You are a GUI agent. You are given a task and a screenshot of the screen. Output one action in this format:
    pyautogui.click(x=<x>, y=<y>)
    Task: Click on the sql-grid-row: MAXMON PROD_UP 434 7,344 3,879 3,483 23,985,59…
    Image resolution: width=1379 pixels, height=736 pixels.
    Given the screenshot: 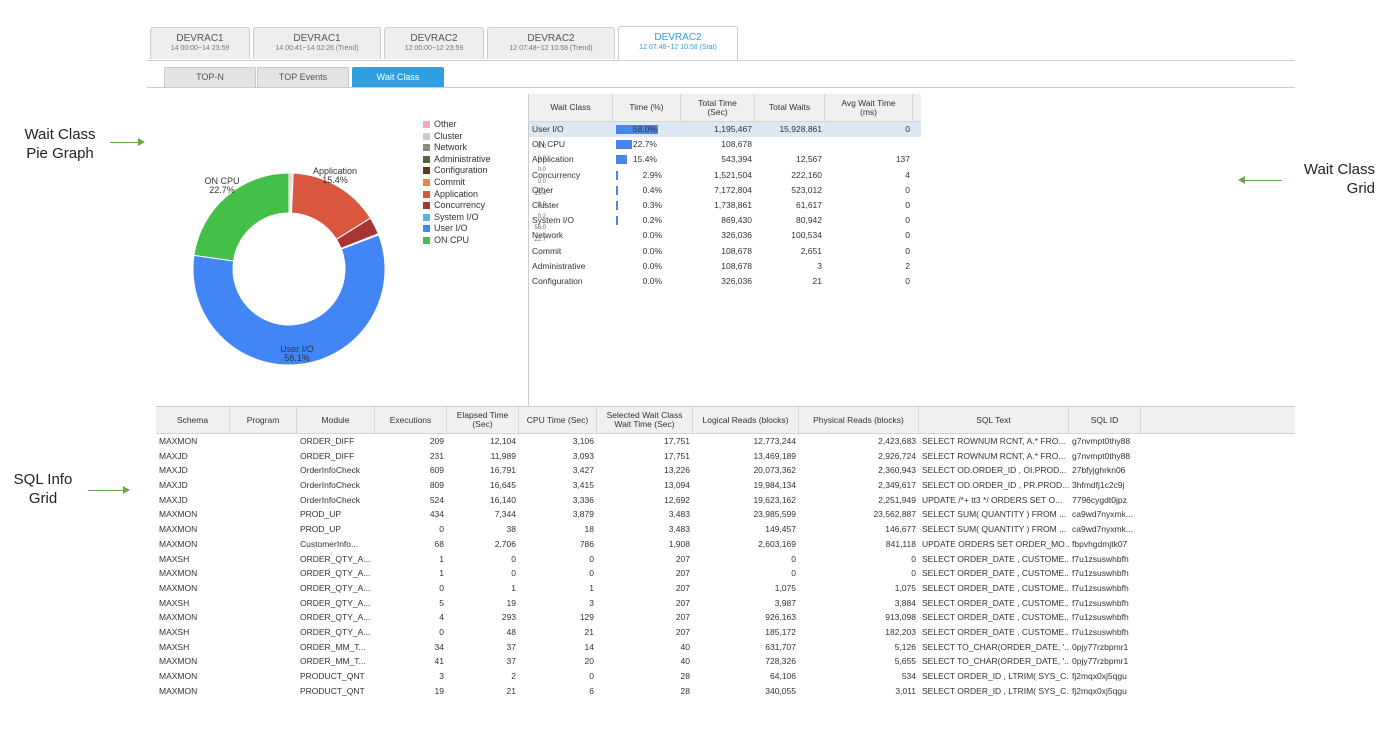 What is the action you would take?
    pyautogui.click(x=725, y=514)
    